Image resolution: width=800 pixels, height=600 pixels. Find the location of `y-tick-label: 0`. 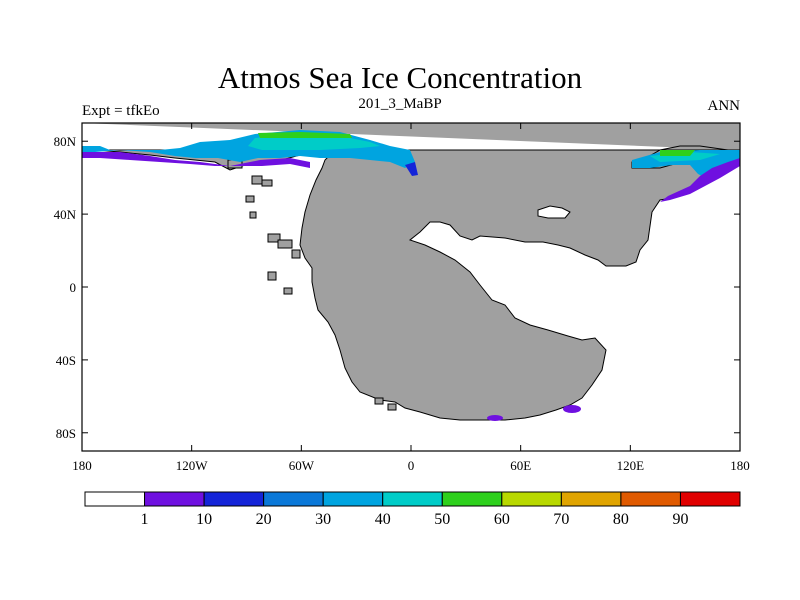

y-tick-label: 0 is located at coordinates (73, 287).